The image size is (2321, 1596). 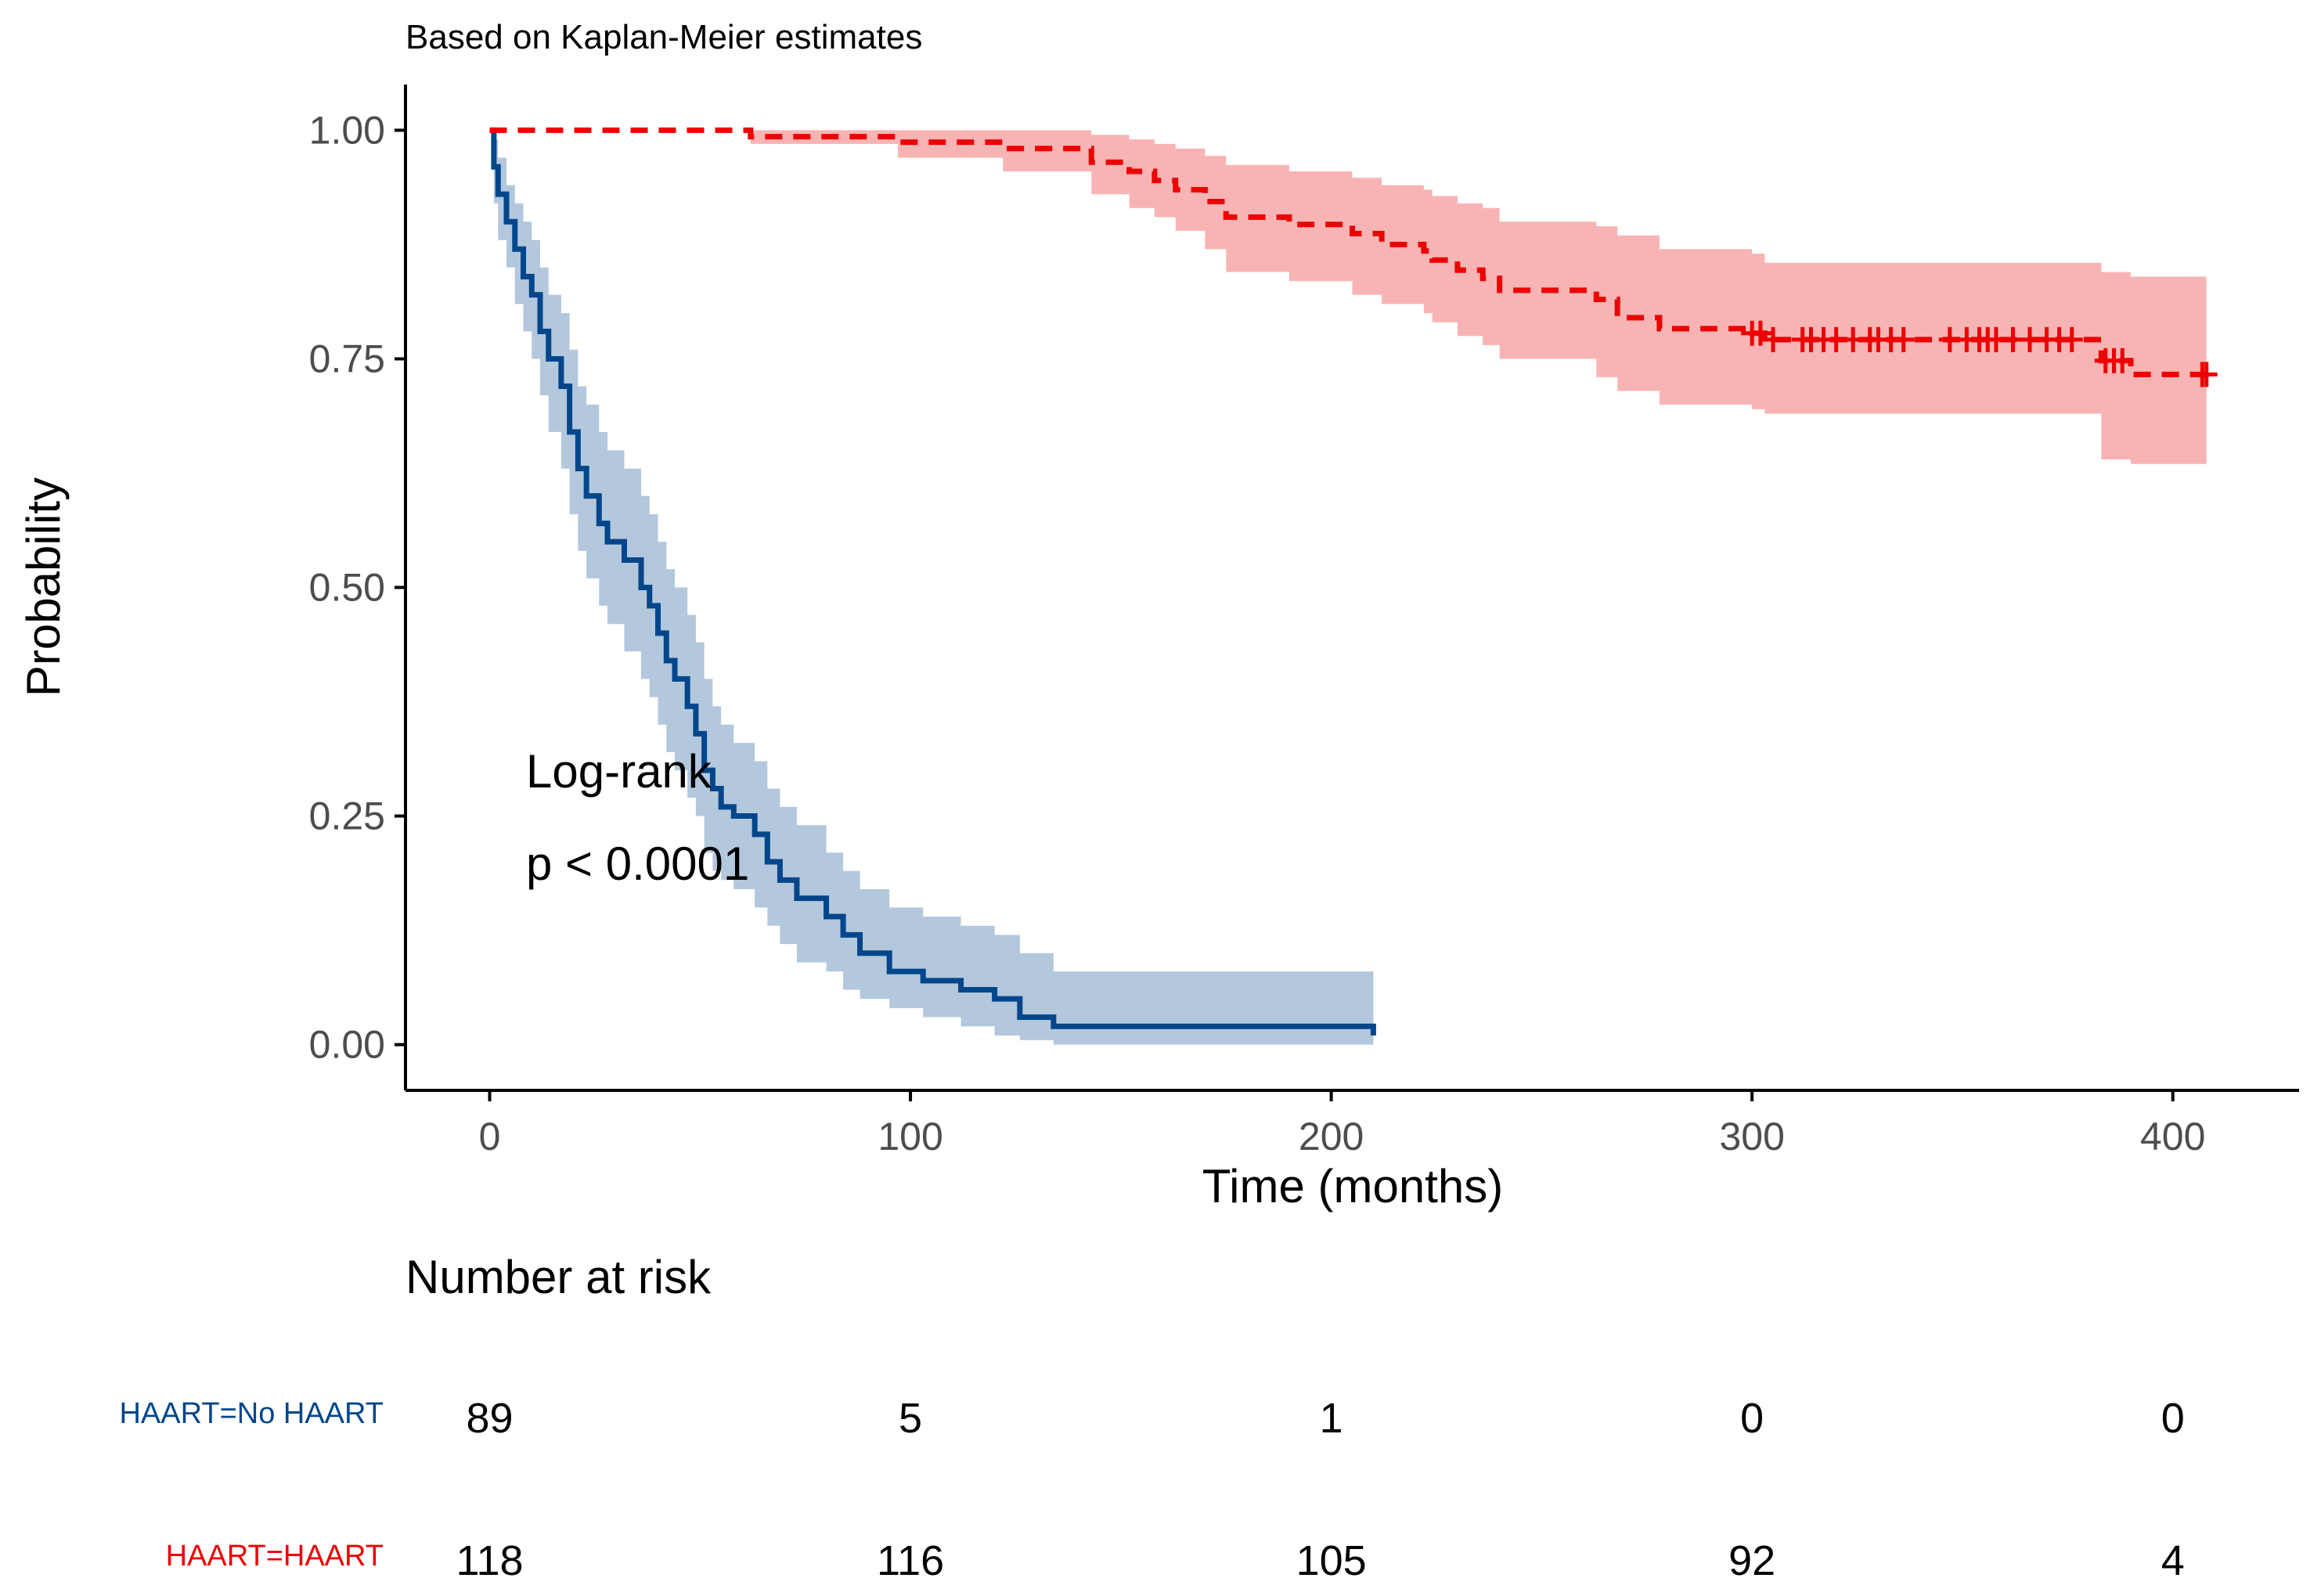 I want to click on y-tick-label: 1.00, so click(x=347, y=130).